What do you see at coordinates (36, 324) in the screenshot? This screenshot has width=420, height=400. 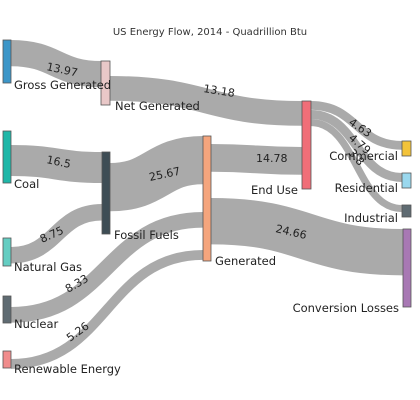 I see `node-label-nuclear: Nuclear` at bounding box center [36, 324].